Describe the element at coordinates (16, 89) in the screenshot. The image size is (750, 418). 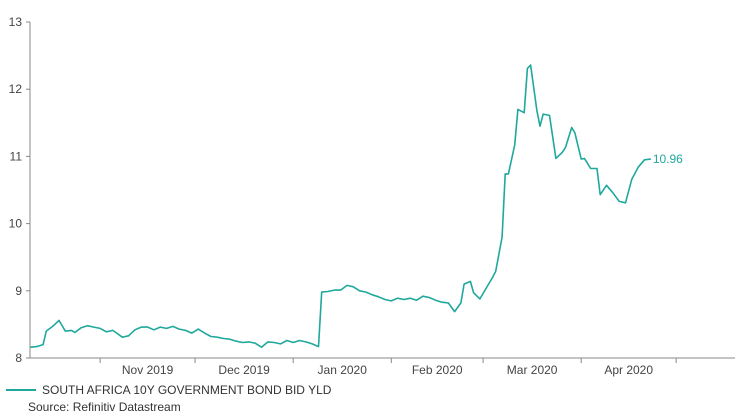
I see `y-tick-label: 12` at that location.